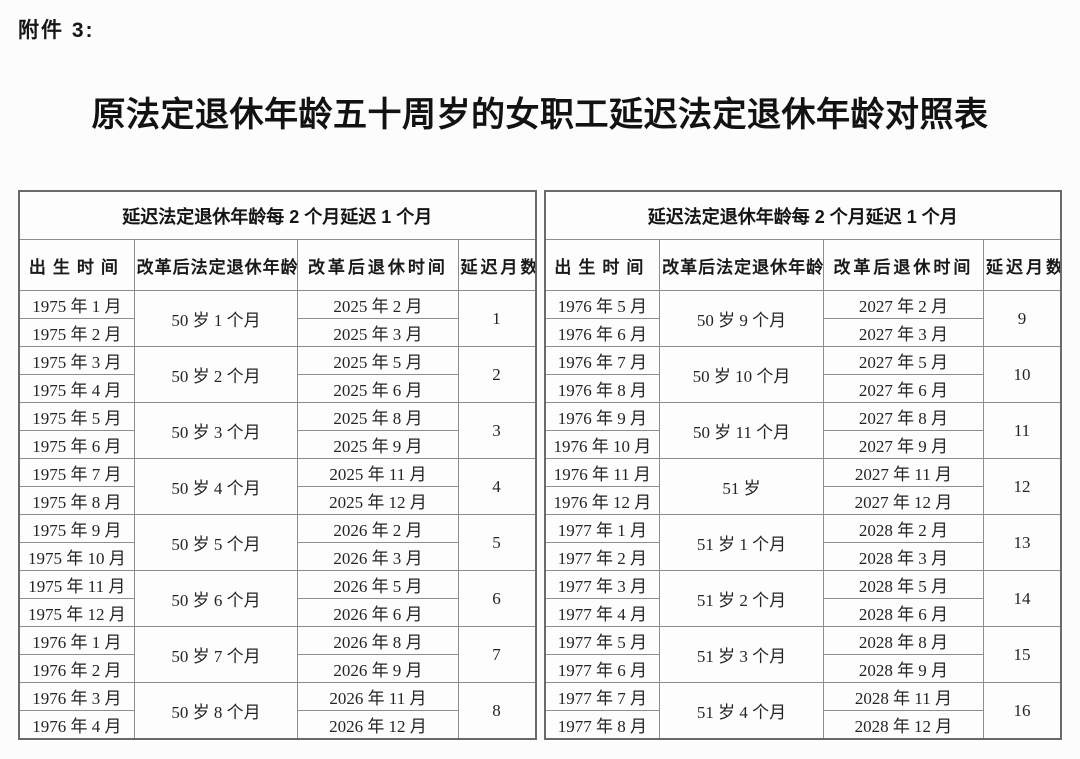 This screenshot has width=1080, height=759. What do you see at coordinates (540, 115) in the screenshot?
I see `page-title: 原法定退休年龄五十周岁的女职工延迟法定退休年龄对照表` at bounding box center [540, 115].